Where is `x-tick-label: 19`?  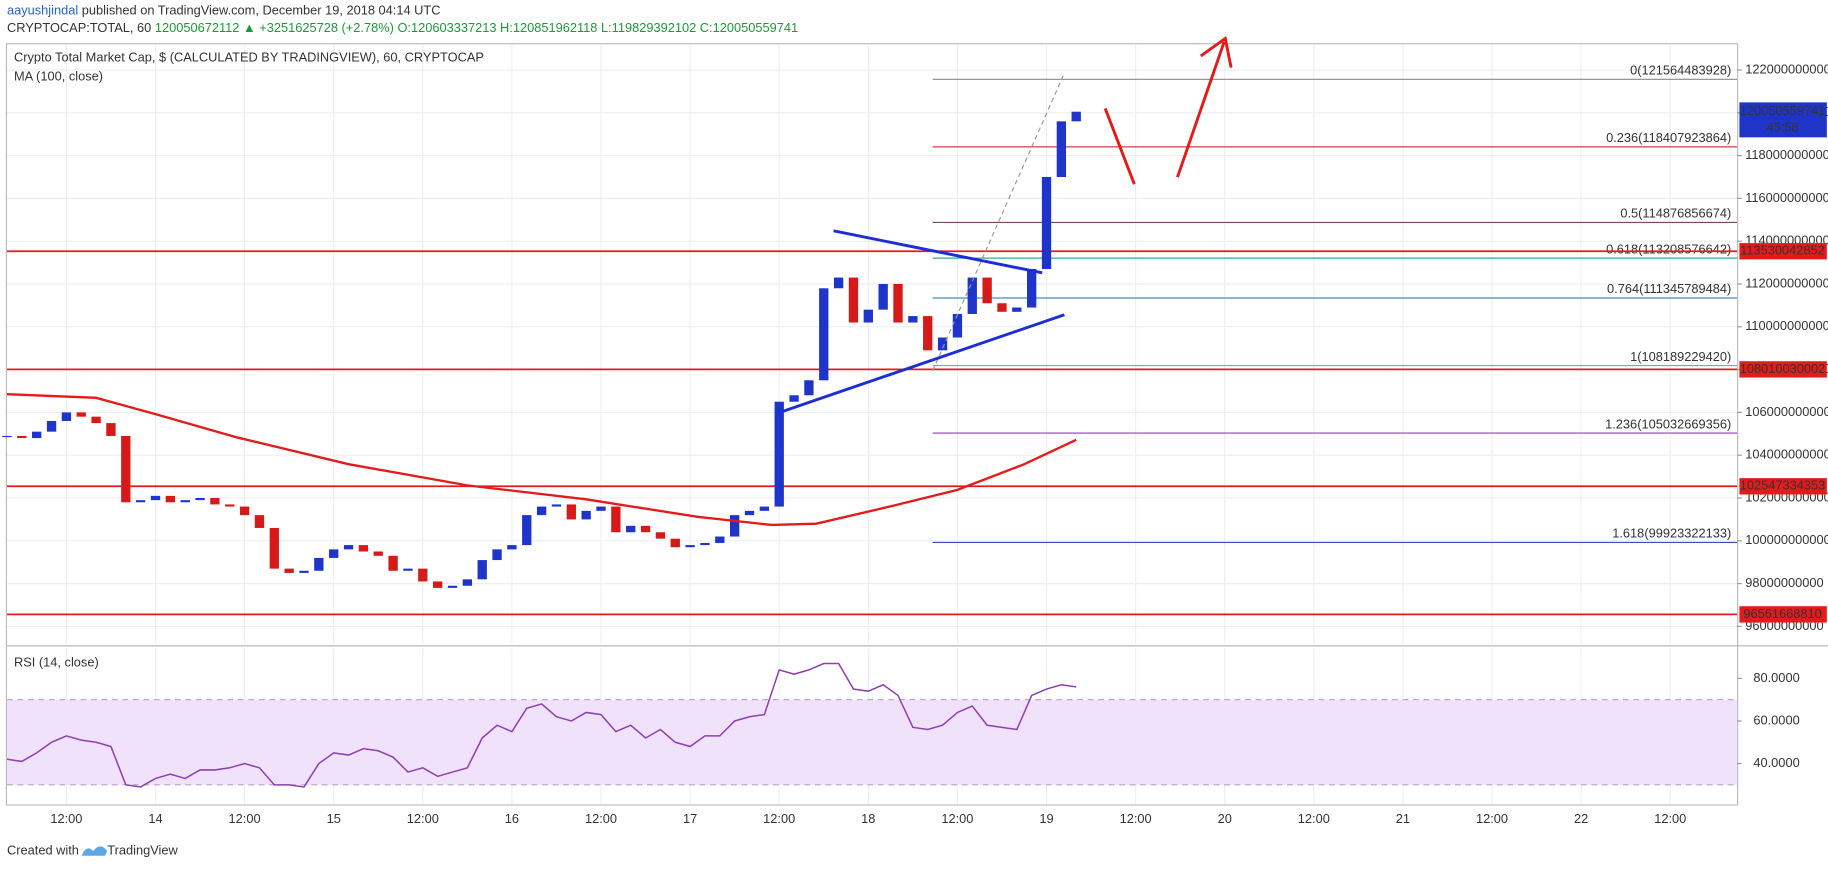 x-tick-label: 19 is located at coordinates (1046, 818).